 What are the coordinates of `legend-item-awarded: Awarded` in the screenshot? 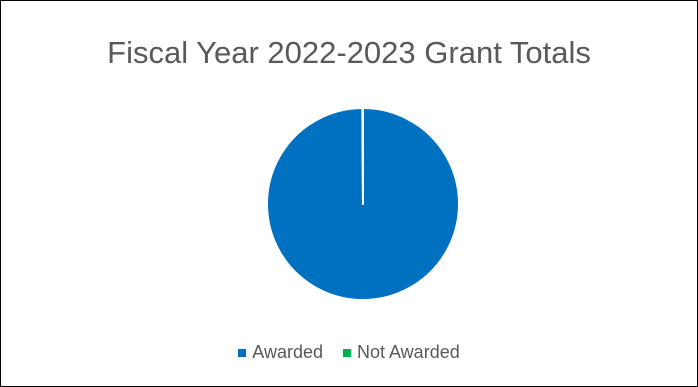 It's located at (280, 352).